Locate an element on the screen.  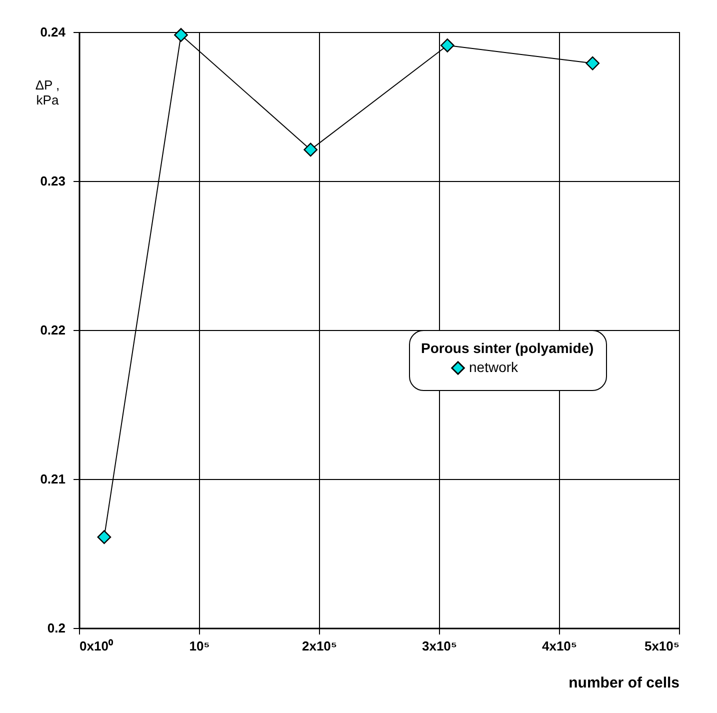
legend-title: Porous sinter (polyamide) is located at coordinates (507, 348).